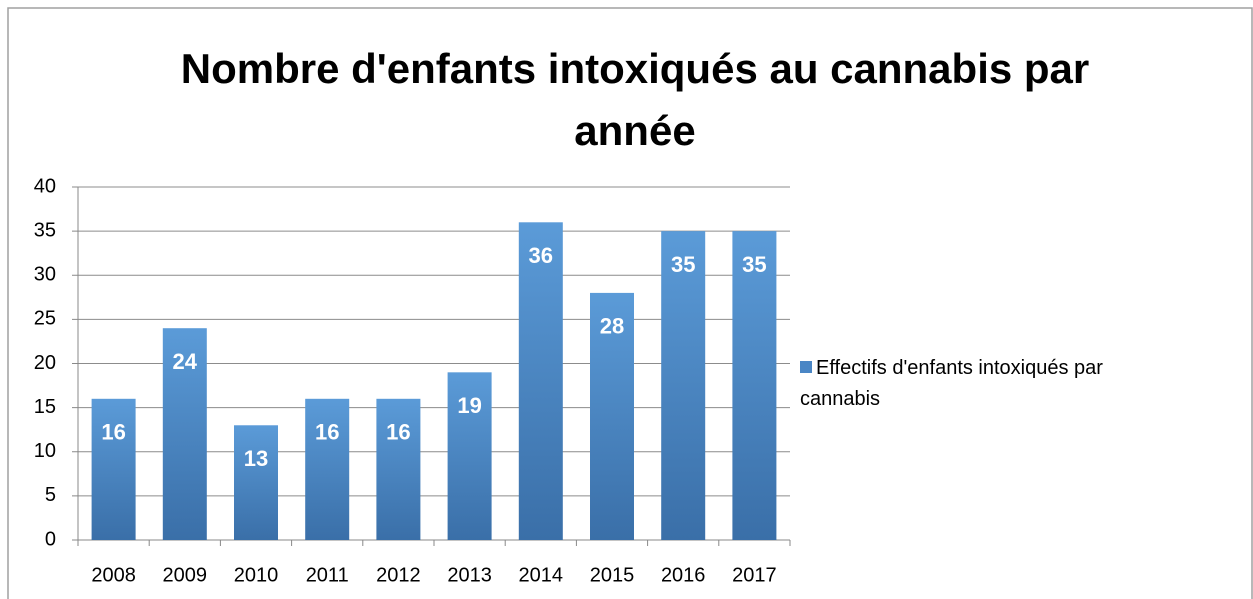  I want to click on y-tick-label: 40, so click(45, 186).